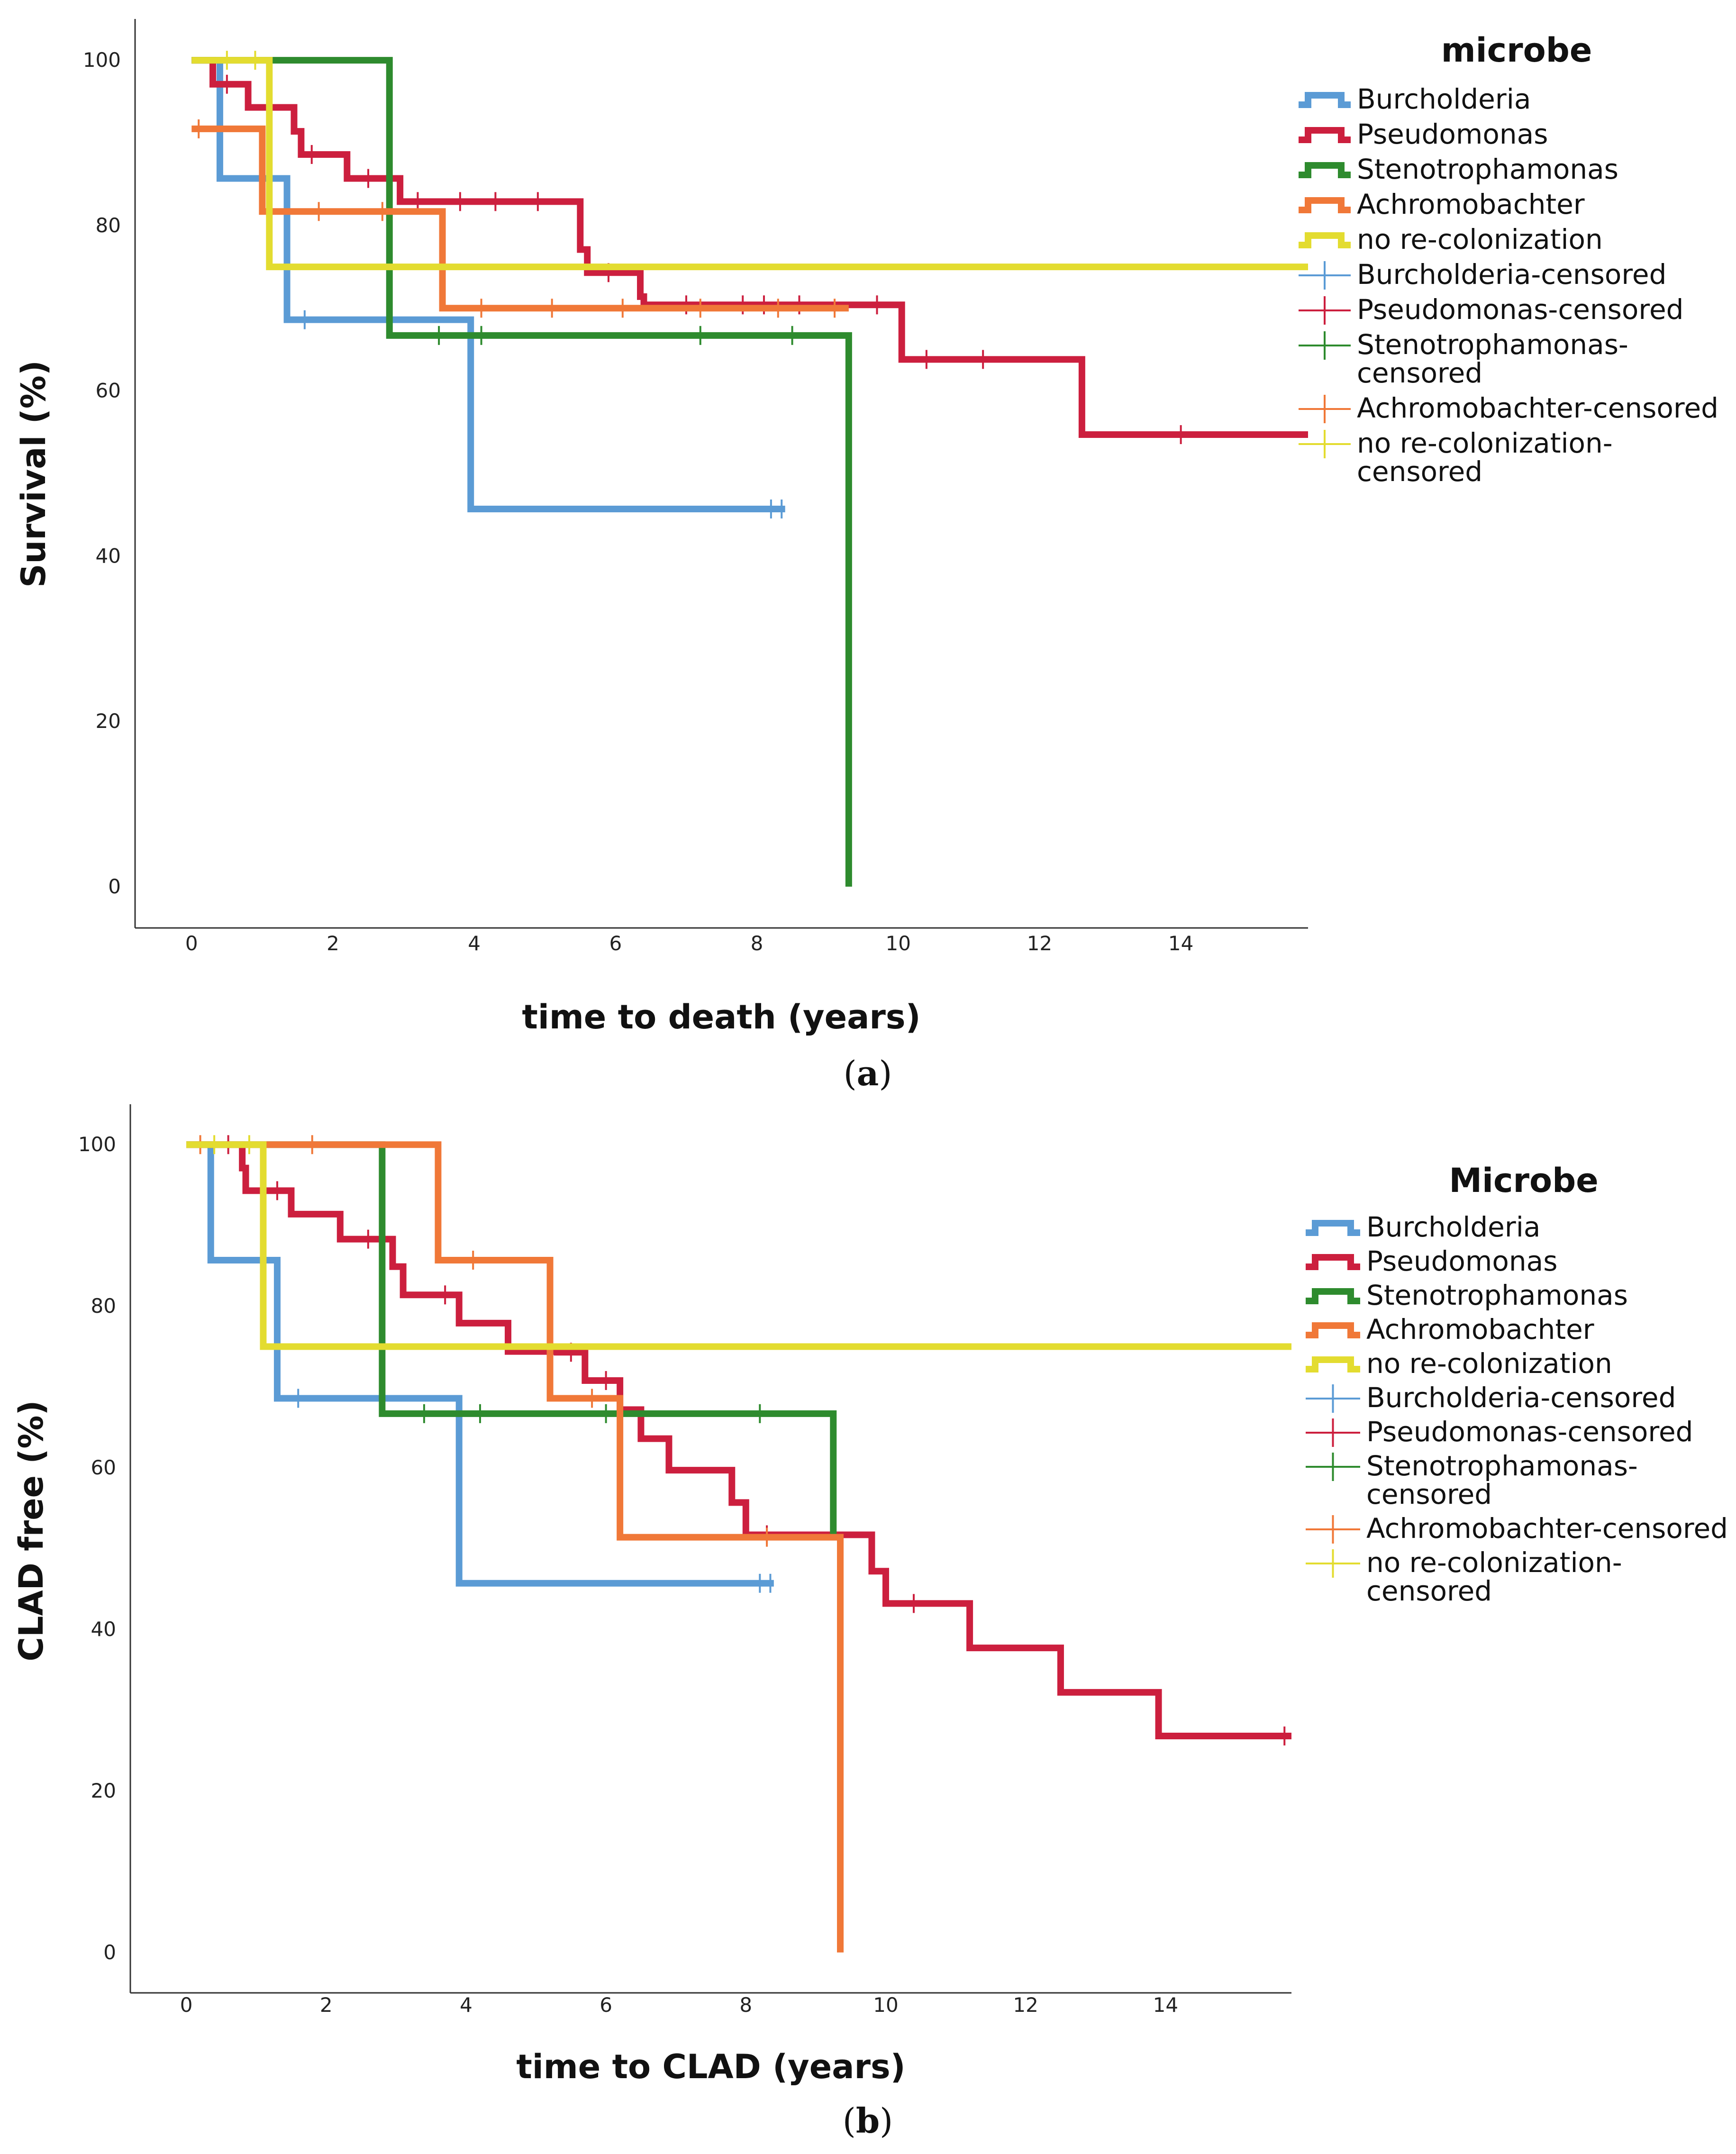 The width and height of the screenshot is (1736, 2154). I want to click on legend-entry: Achromobachter-censored, so click(1508, 408).